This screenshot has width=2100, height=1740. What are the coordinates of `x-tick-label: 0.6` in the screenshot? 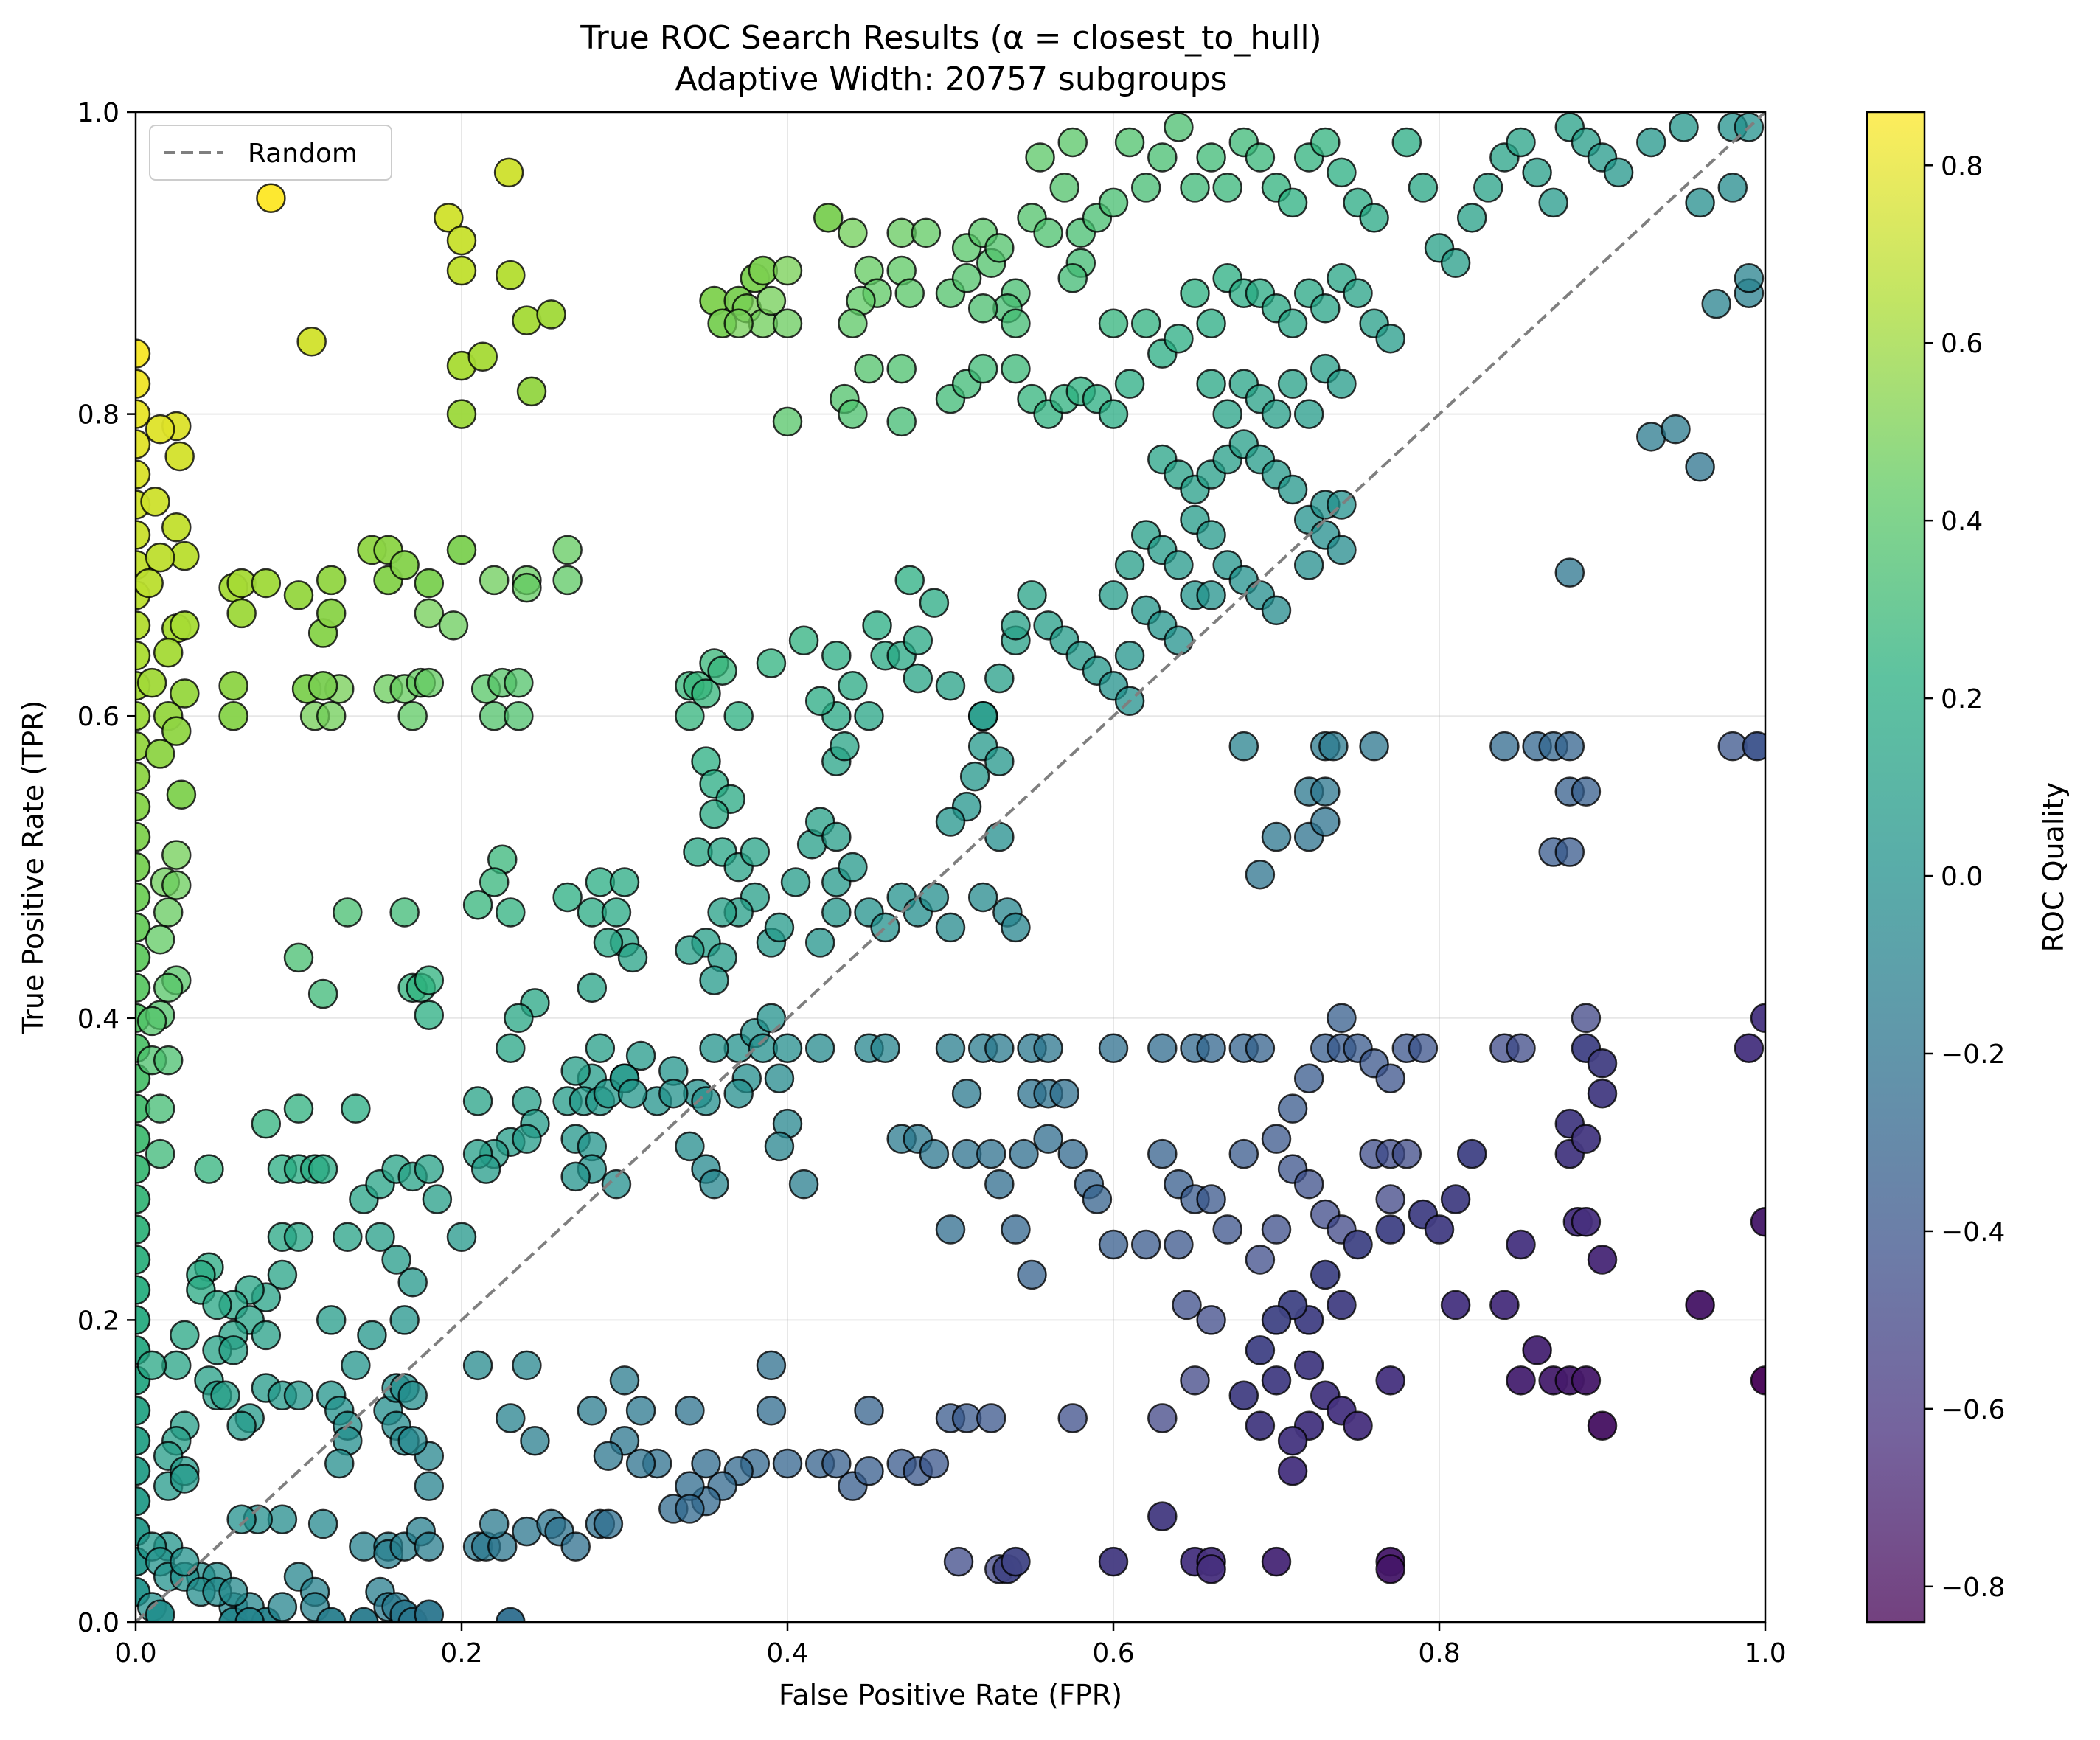 It's located at (1113, 1653).